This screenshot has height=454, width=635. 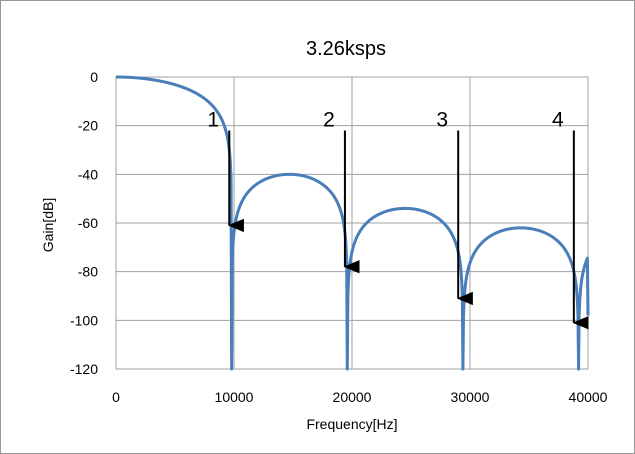 What do you see at coordinates (84, 320) in the screenshot?
I see `y-tick-label: -100` at bounding box center [84, 320].